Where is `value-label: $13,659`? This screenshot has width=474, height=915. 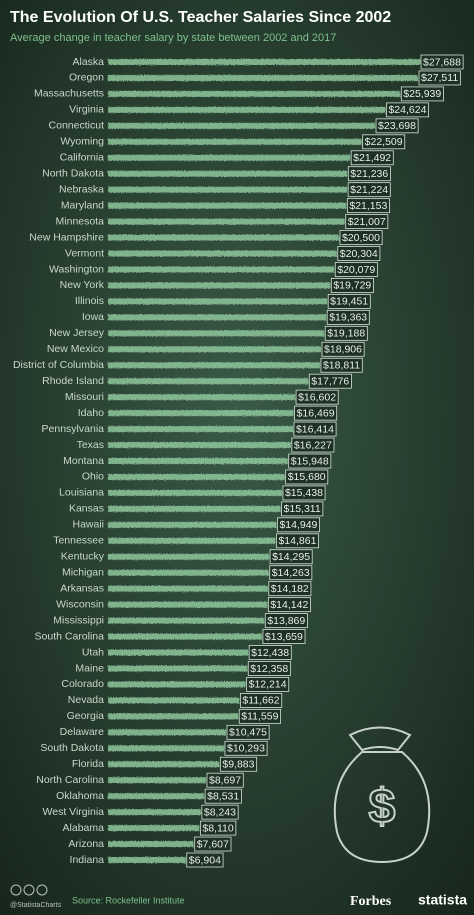
value-label: $13,659 is located at coordinates (284, 637).